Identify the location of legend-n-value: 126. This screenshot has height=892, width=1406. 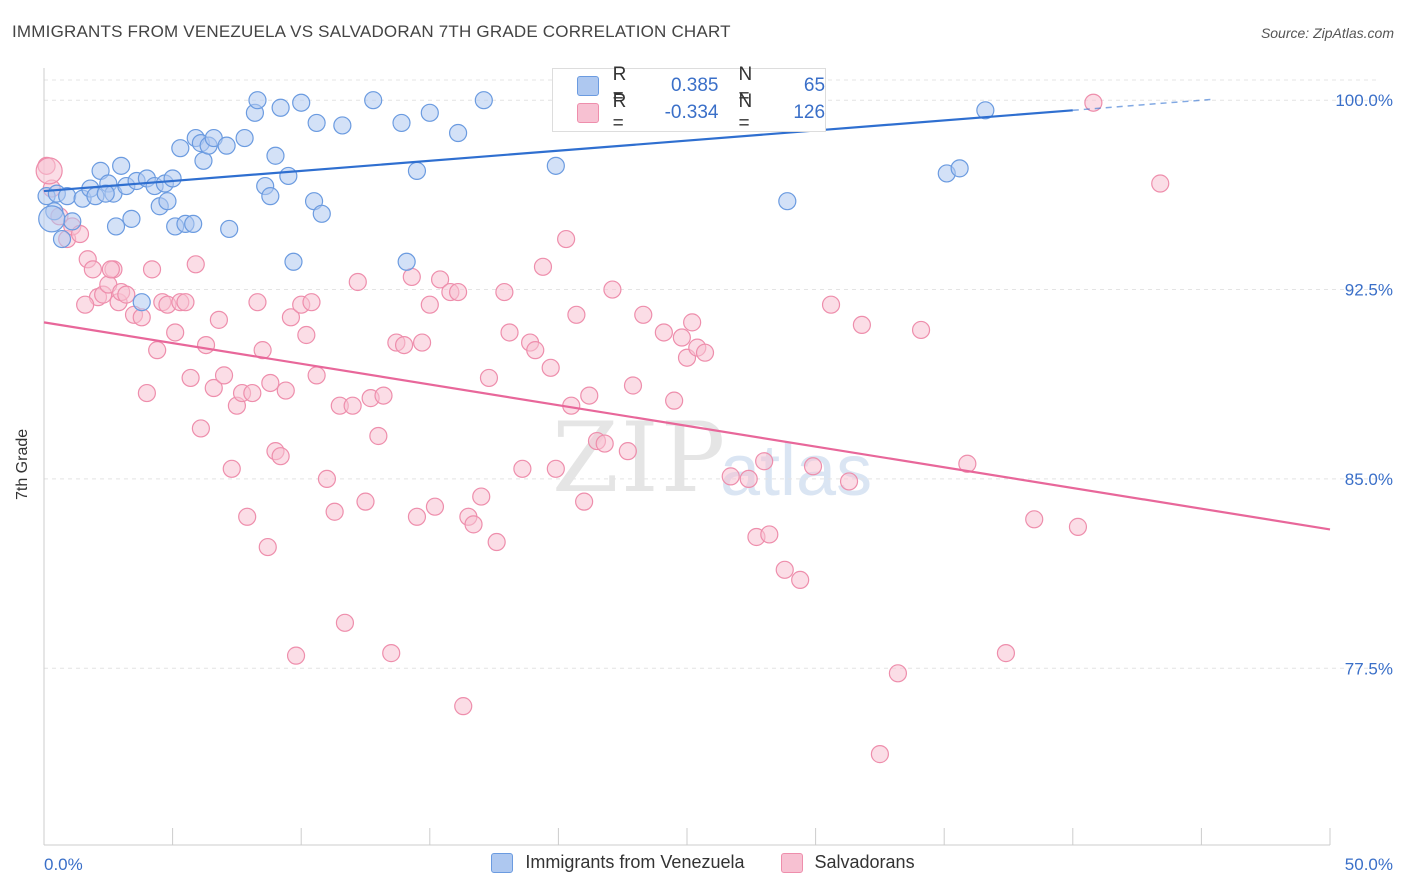
(809, 112).